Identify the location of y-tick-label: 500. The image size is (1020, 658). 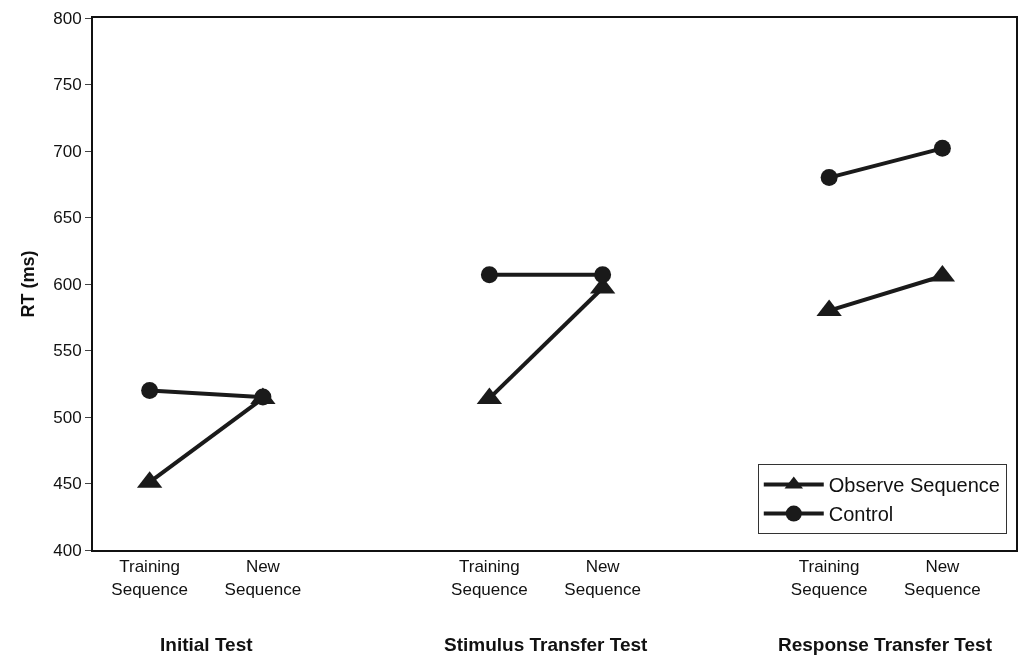
(67, 417).